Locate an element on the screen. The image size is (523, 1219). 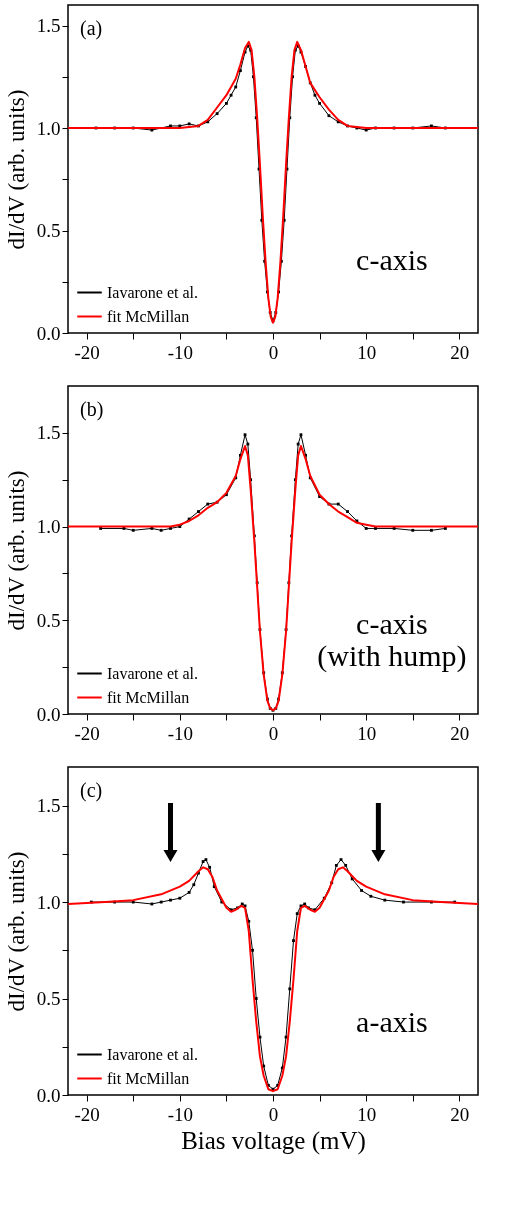
x-axis-title: Bias voltage (mV) is located at coordinates (273, 1140).